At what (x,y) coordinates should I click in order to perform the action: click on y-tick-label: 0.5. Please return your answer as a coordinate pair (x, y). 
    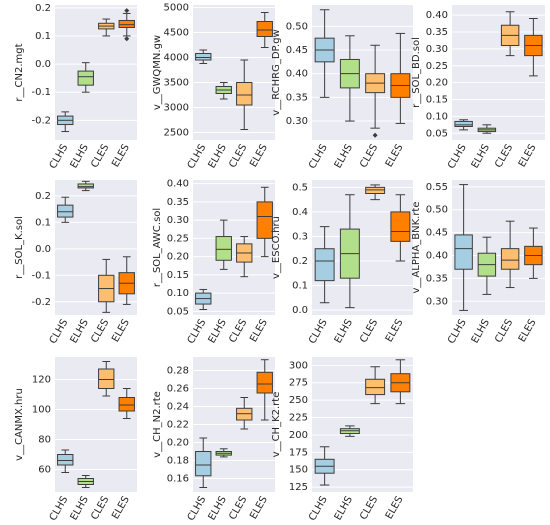
    Looking at the image, I should click on (300, 187).